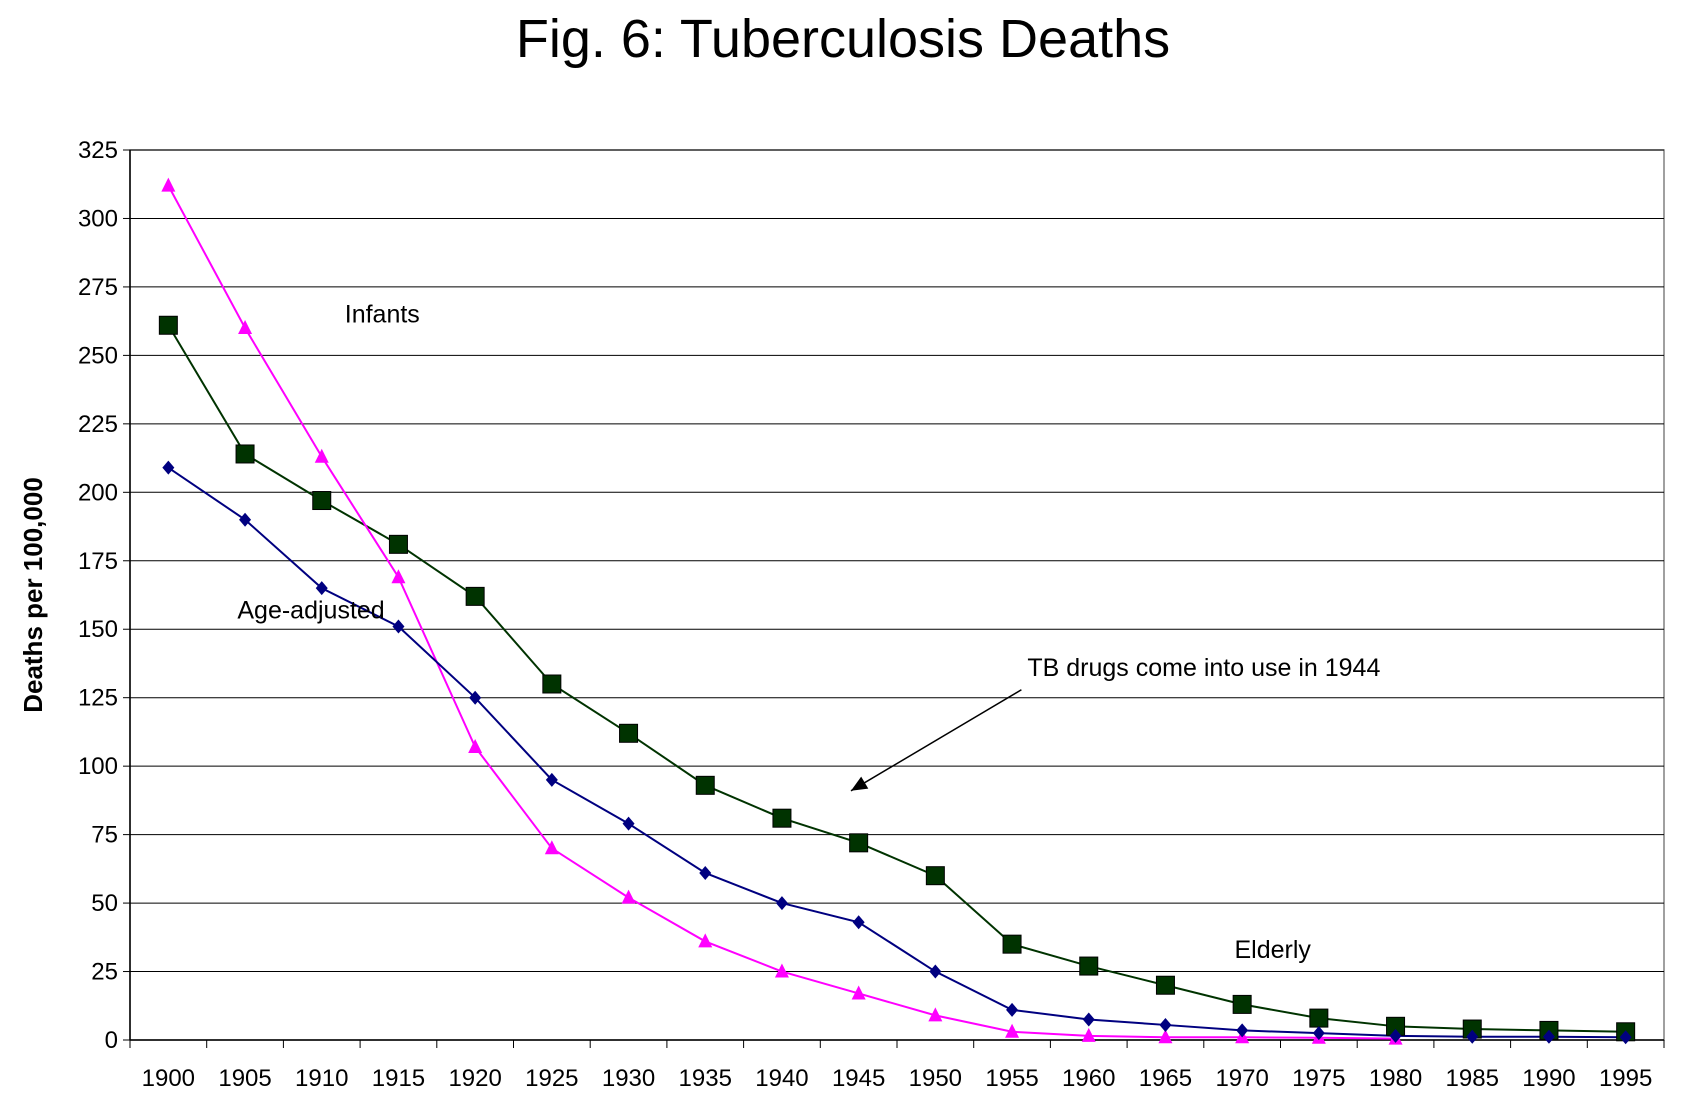 The image size is (1686, 1112). I want to click on x-tick-label: 1915, so click(398, 1078).